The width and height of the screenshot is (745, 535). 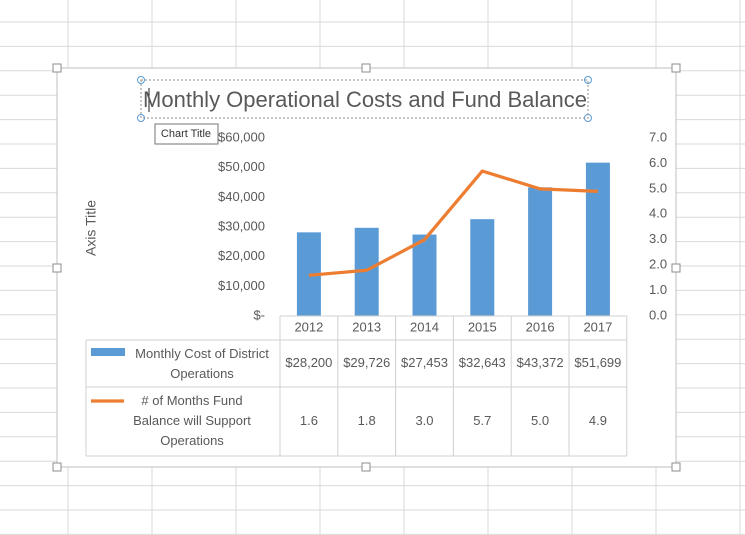 What do you see at coordinates (241, 285) in the screenshot?
I see `y-tick-label: $10,000` at bounding box center [241, 285].